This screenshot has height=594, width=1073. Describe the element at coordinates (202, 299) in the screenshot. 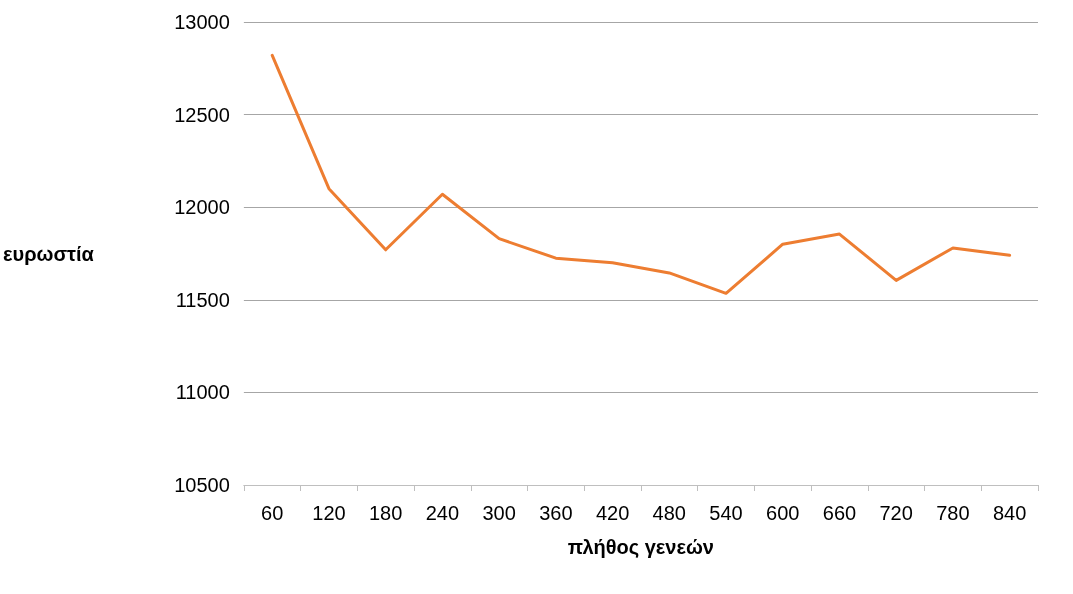

I see `y-tick-label: 11500` at that location.